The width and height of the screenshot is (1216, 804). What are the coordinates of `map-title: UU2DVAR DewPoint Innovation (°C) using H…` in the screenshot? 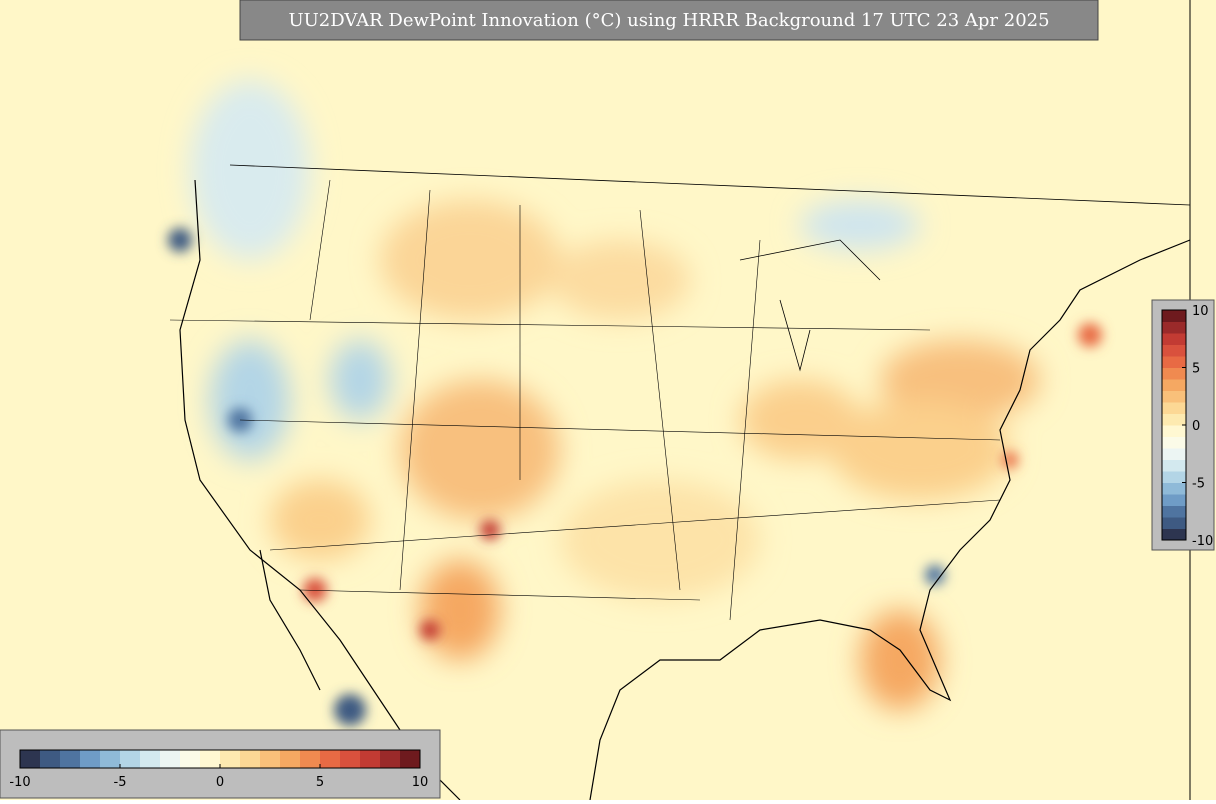 It's located at (668, 20).